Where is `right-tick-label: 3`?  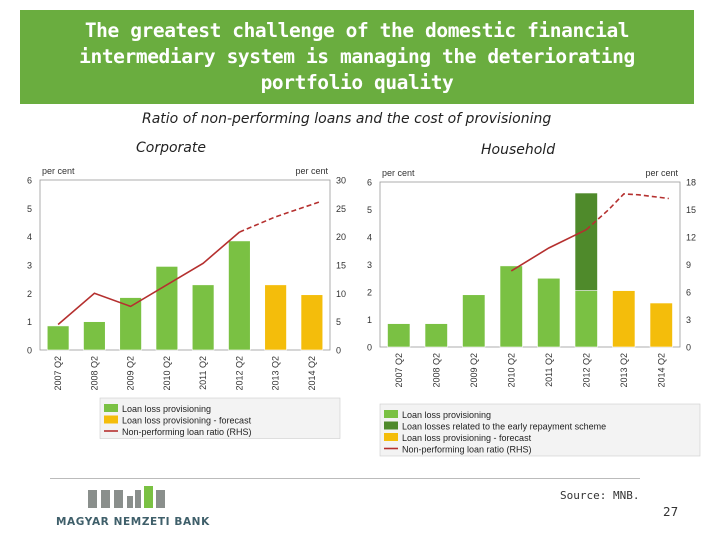
right-tick-label: 3 is located at coordinates (688, 320).